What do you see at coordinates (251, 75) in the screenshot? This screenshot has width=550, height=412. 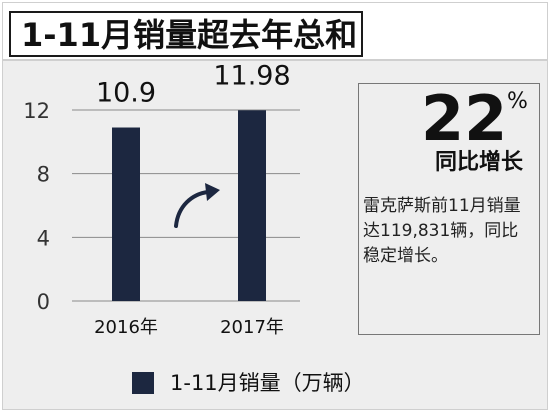 I see `data-label: 11.98` at bounding box center [251, 75].